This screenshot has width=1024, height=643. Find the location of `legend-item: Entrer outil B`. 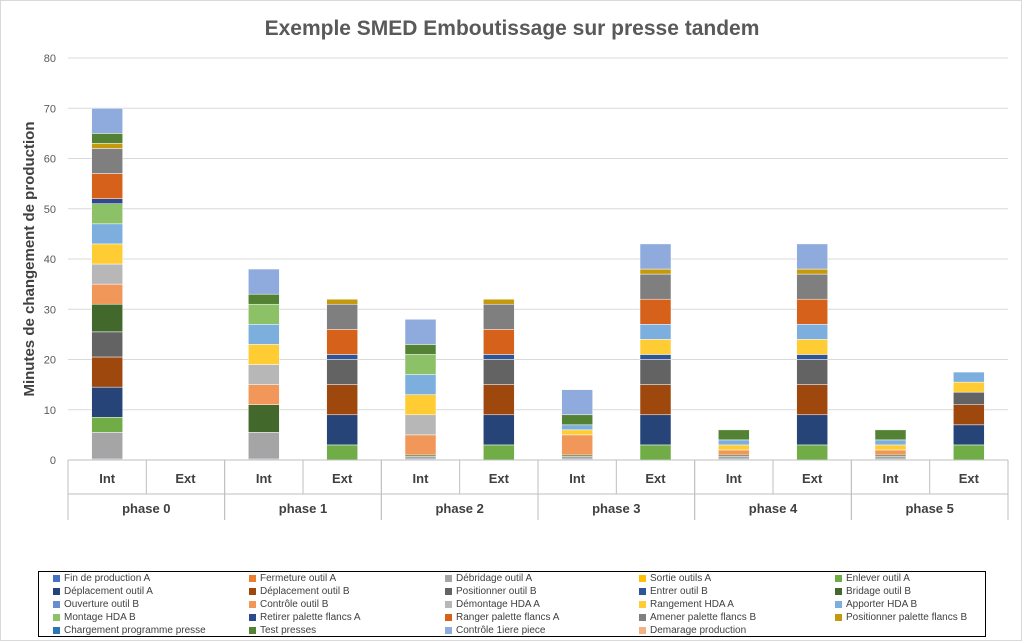

legend-item: Entrer outil B is located at coordinates (673, 591).